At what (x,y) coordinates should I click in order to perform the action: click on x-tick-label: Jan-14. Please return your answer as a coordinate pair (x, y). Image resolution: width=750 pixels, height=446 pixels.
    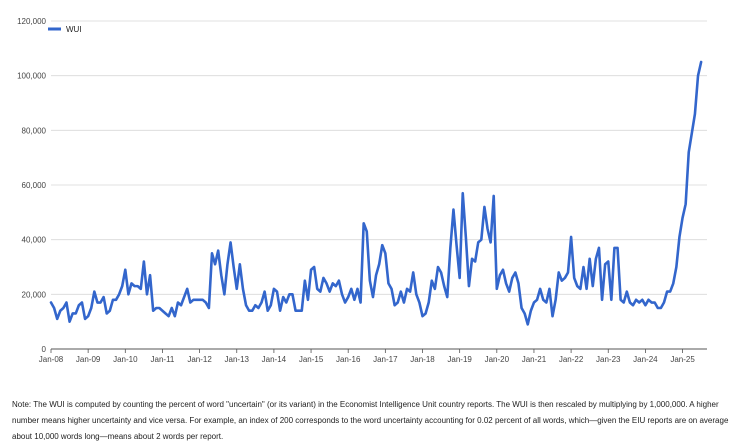
    Looking at the image, I should click on (274, 359).